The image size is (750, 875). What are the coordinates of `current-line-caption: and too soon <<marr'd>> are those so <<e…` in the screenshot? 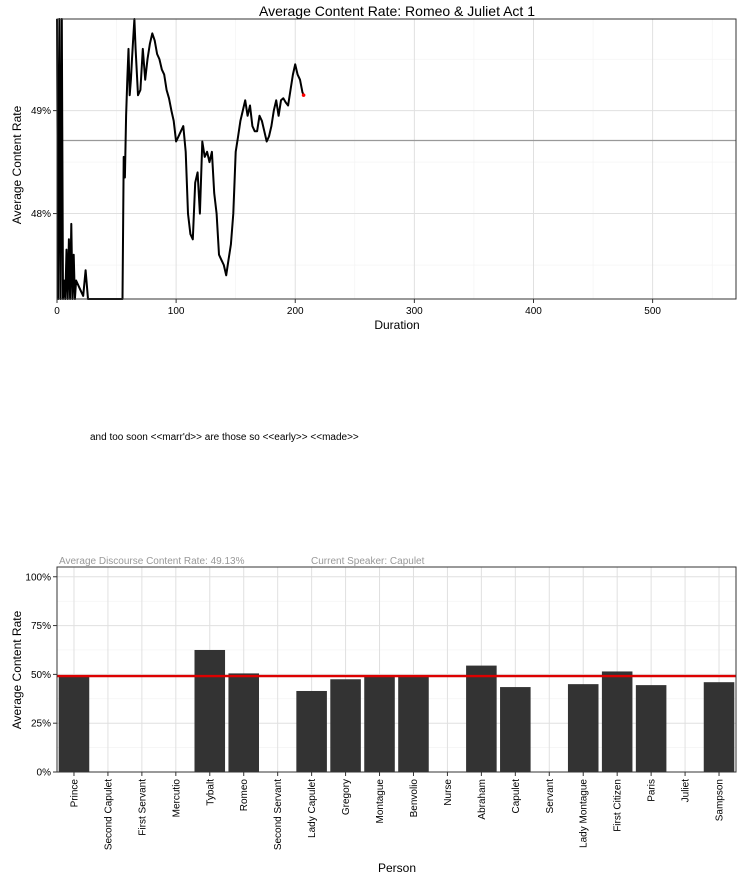 It's located at (224, 437).